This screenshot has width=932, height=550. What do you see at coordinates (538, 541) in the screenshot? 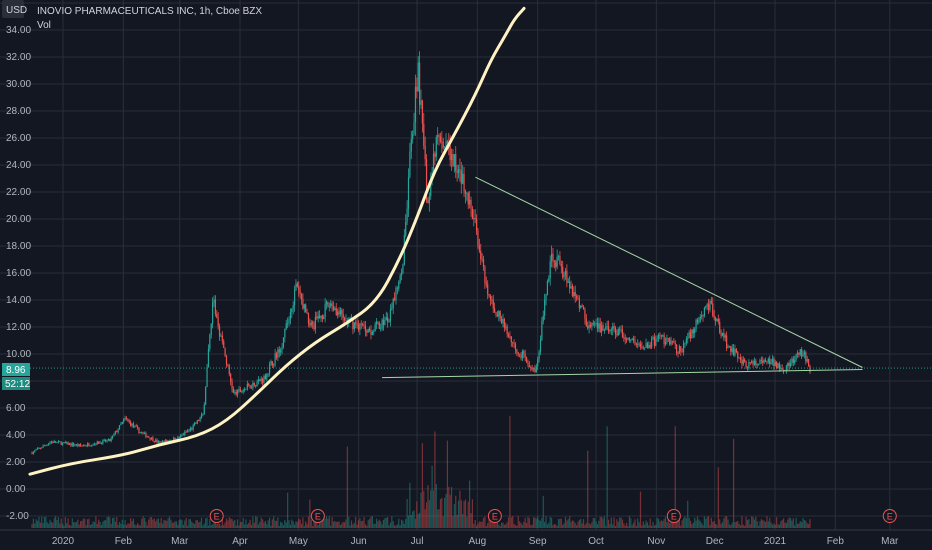
I see `x-tick-label: Sep` at bounding box center [538, 541].